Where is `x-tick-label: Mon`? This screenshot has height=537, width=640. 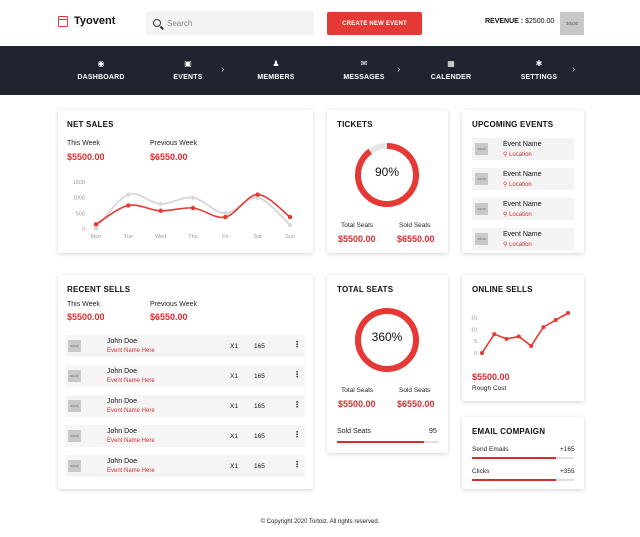
x-tick-label: Mon is located at coordinates (96, 237).